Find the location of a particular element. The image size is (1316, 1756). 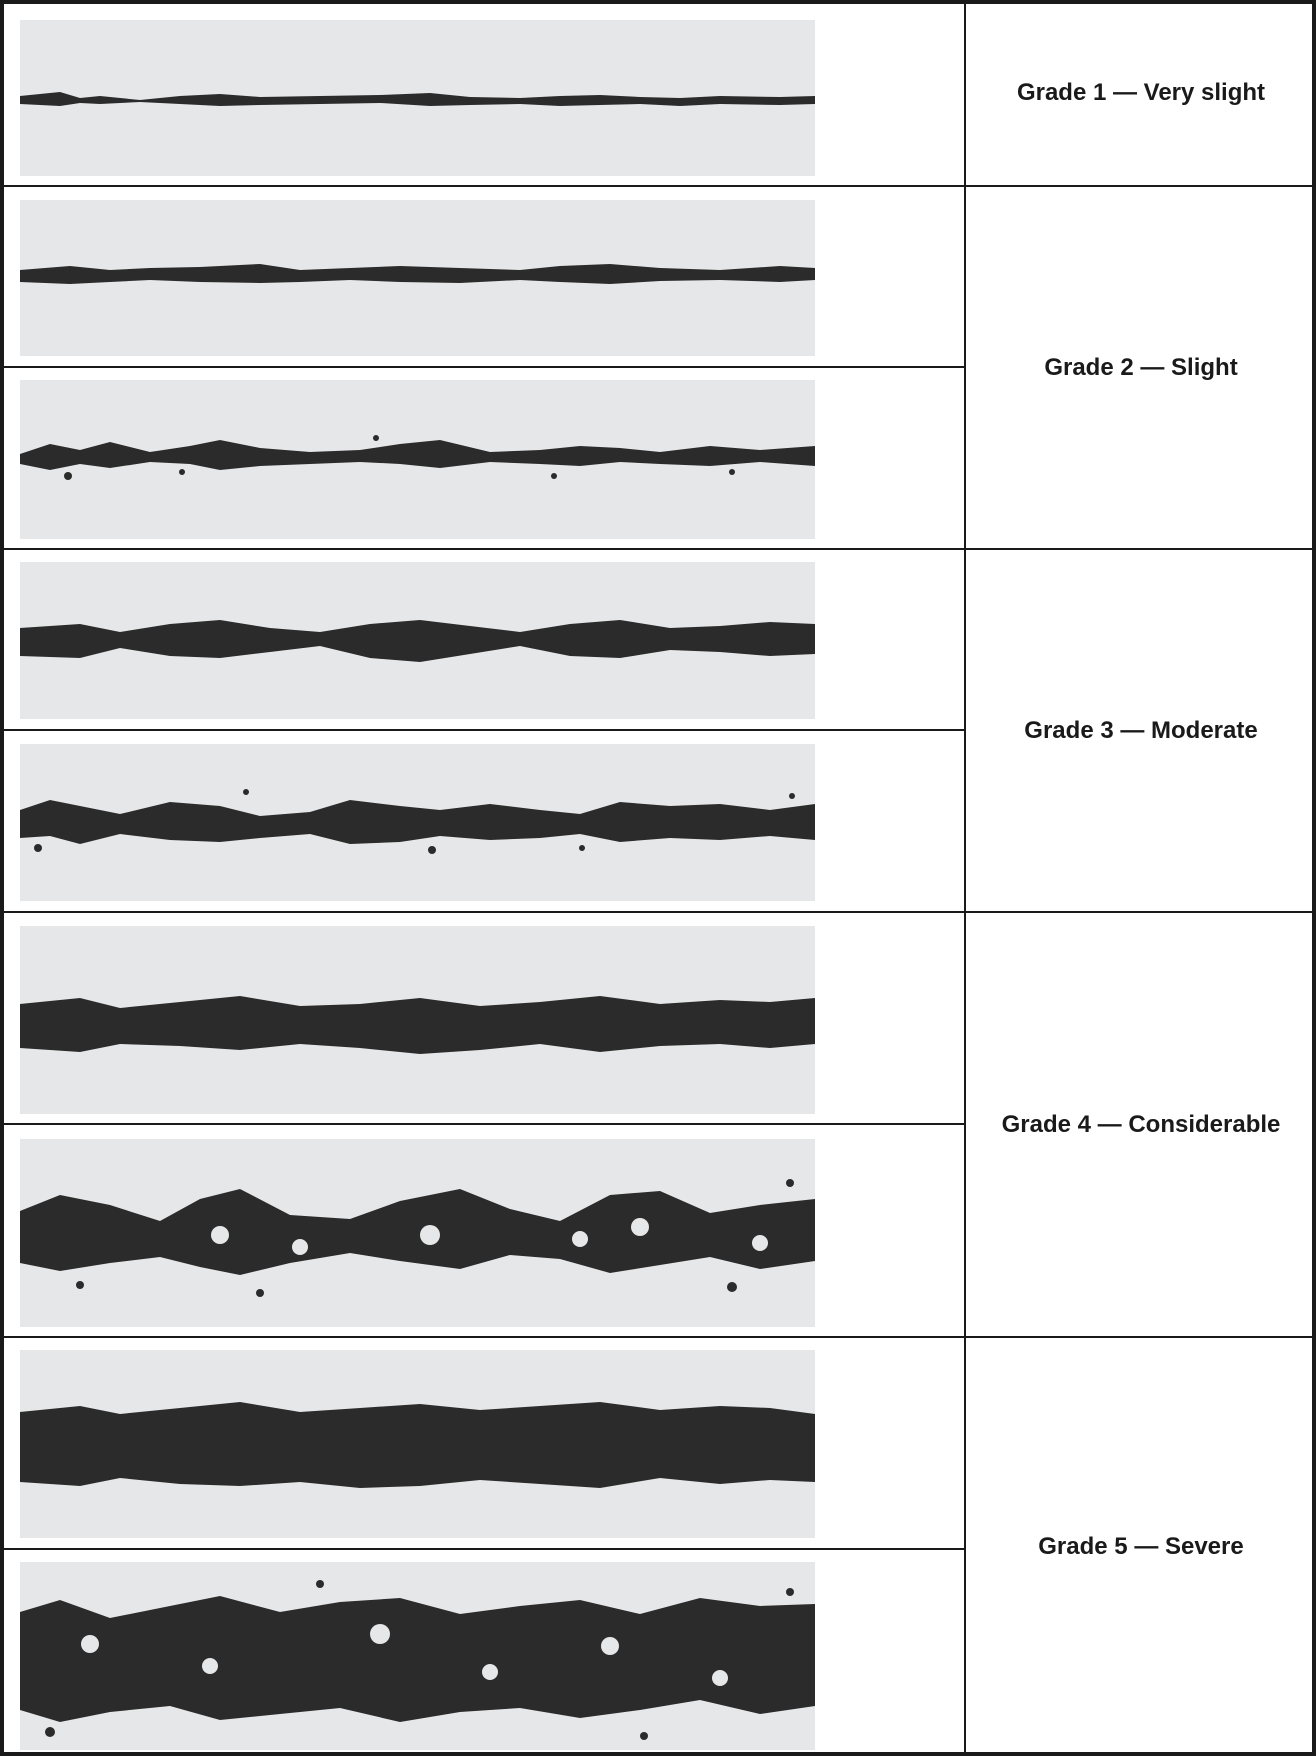

grade-4-image-bottom is located at coordinates (417, 1233).